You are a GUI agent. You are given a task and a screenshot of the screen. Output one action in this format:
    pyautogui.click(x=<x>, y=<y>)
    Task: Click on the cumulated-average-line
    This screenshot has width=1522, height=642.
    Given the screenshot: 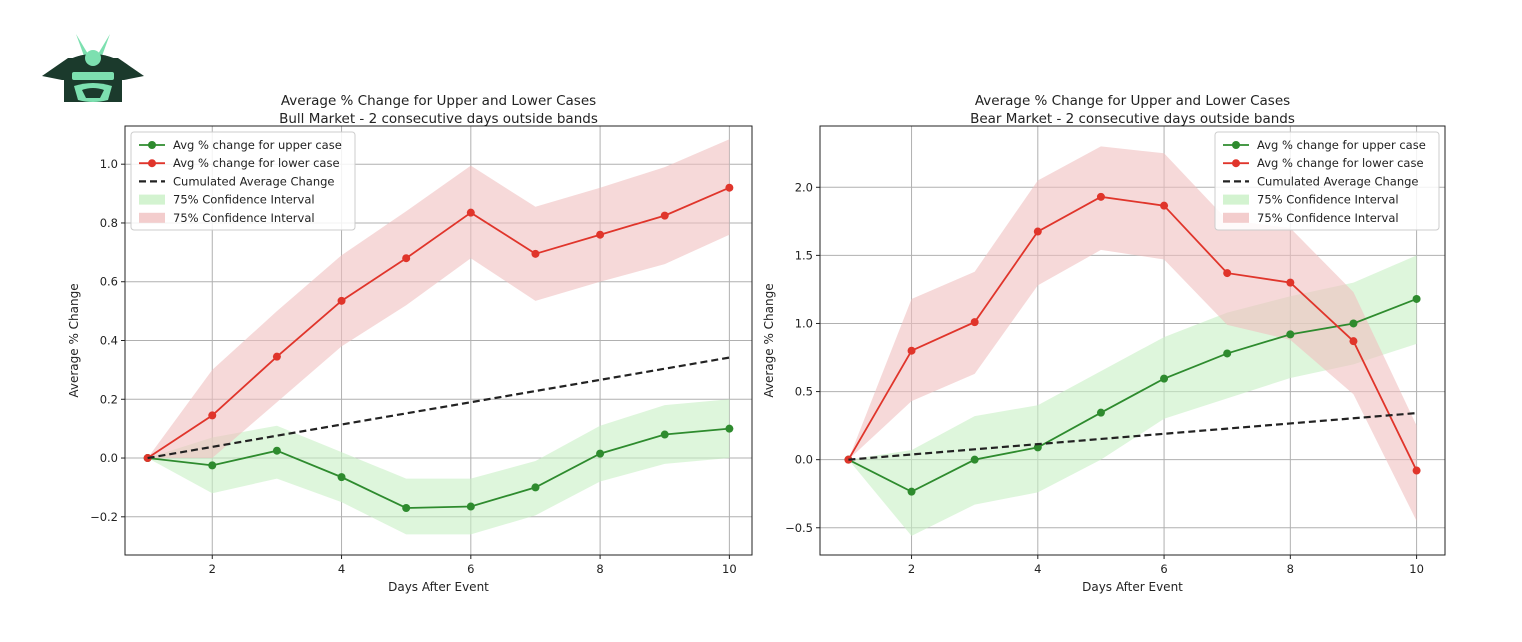 What is the action you would take?
    pyautogui.click(x=1132, y=436)
    